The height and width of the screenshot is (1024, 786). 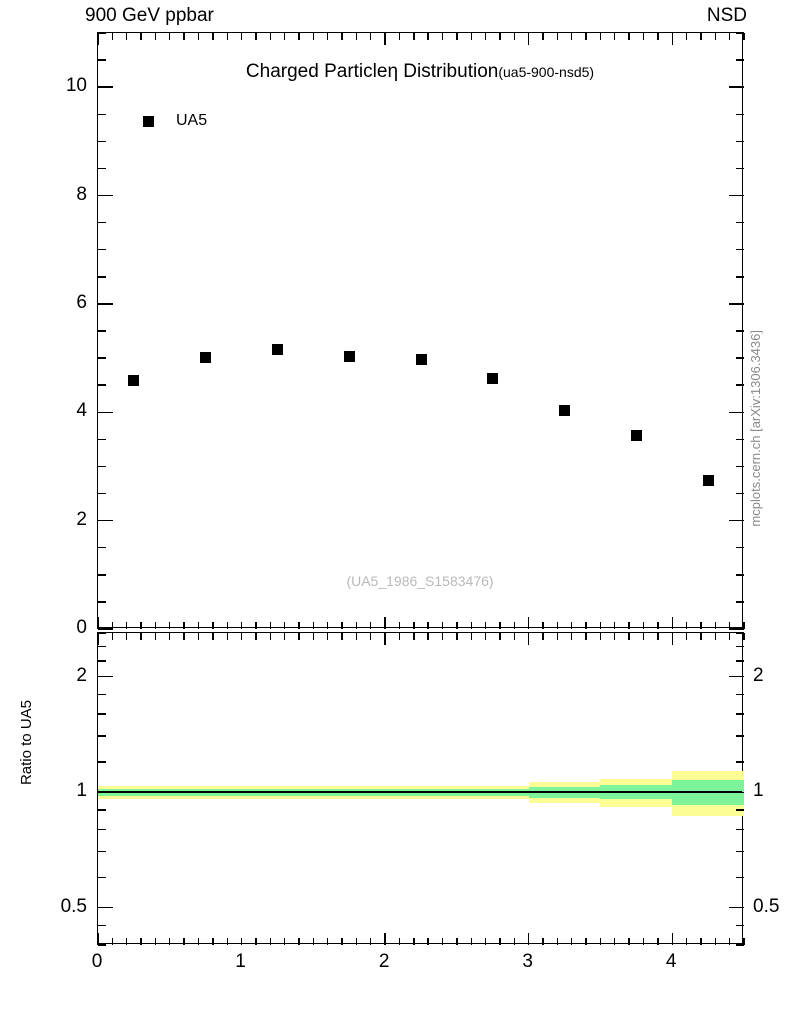 I want to click on legend-marker-ua5, so click(x=148, y=121).